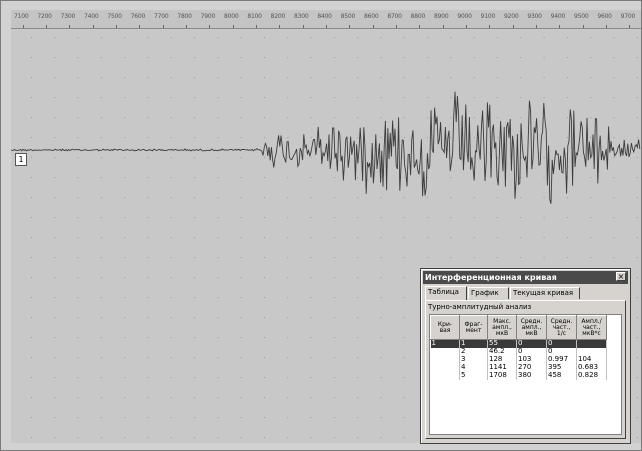  I want to click on column-header-amplitude-frequency: Ампл./част., мкВ*с, so click(591, 327).